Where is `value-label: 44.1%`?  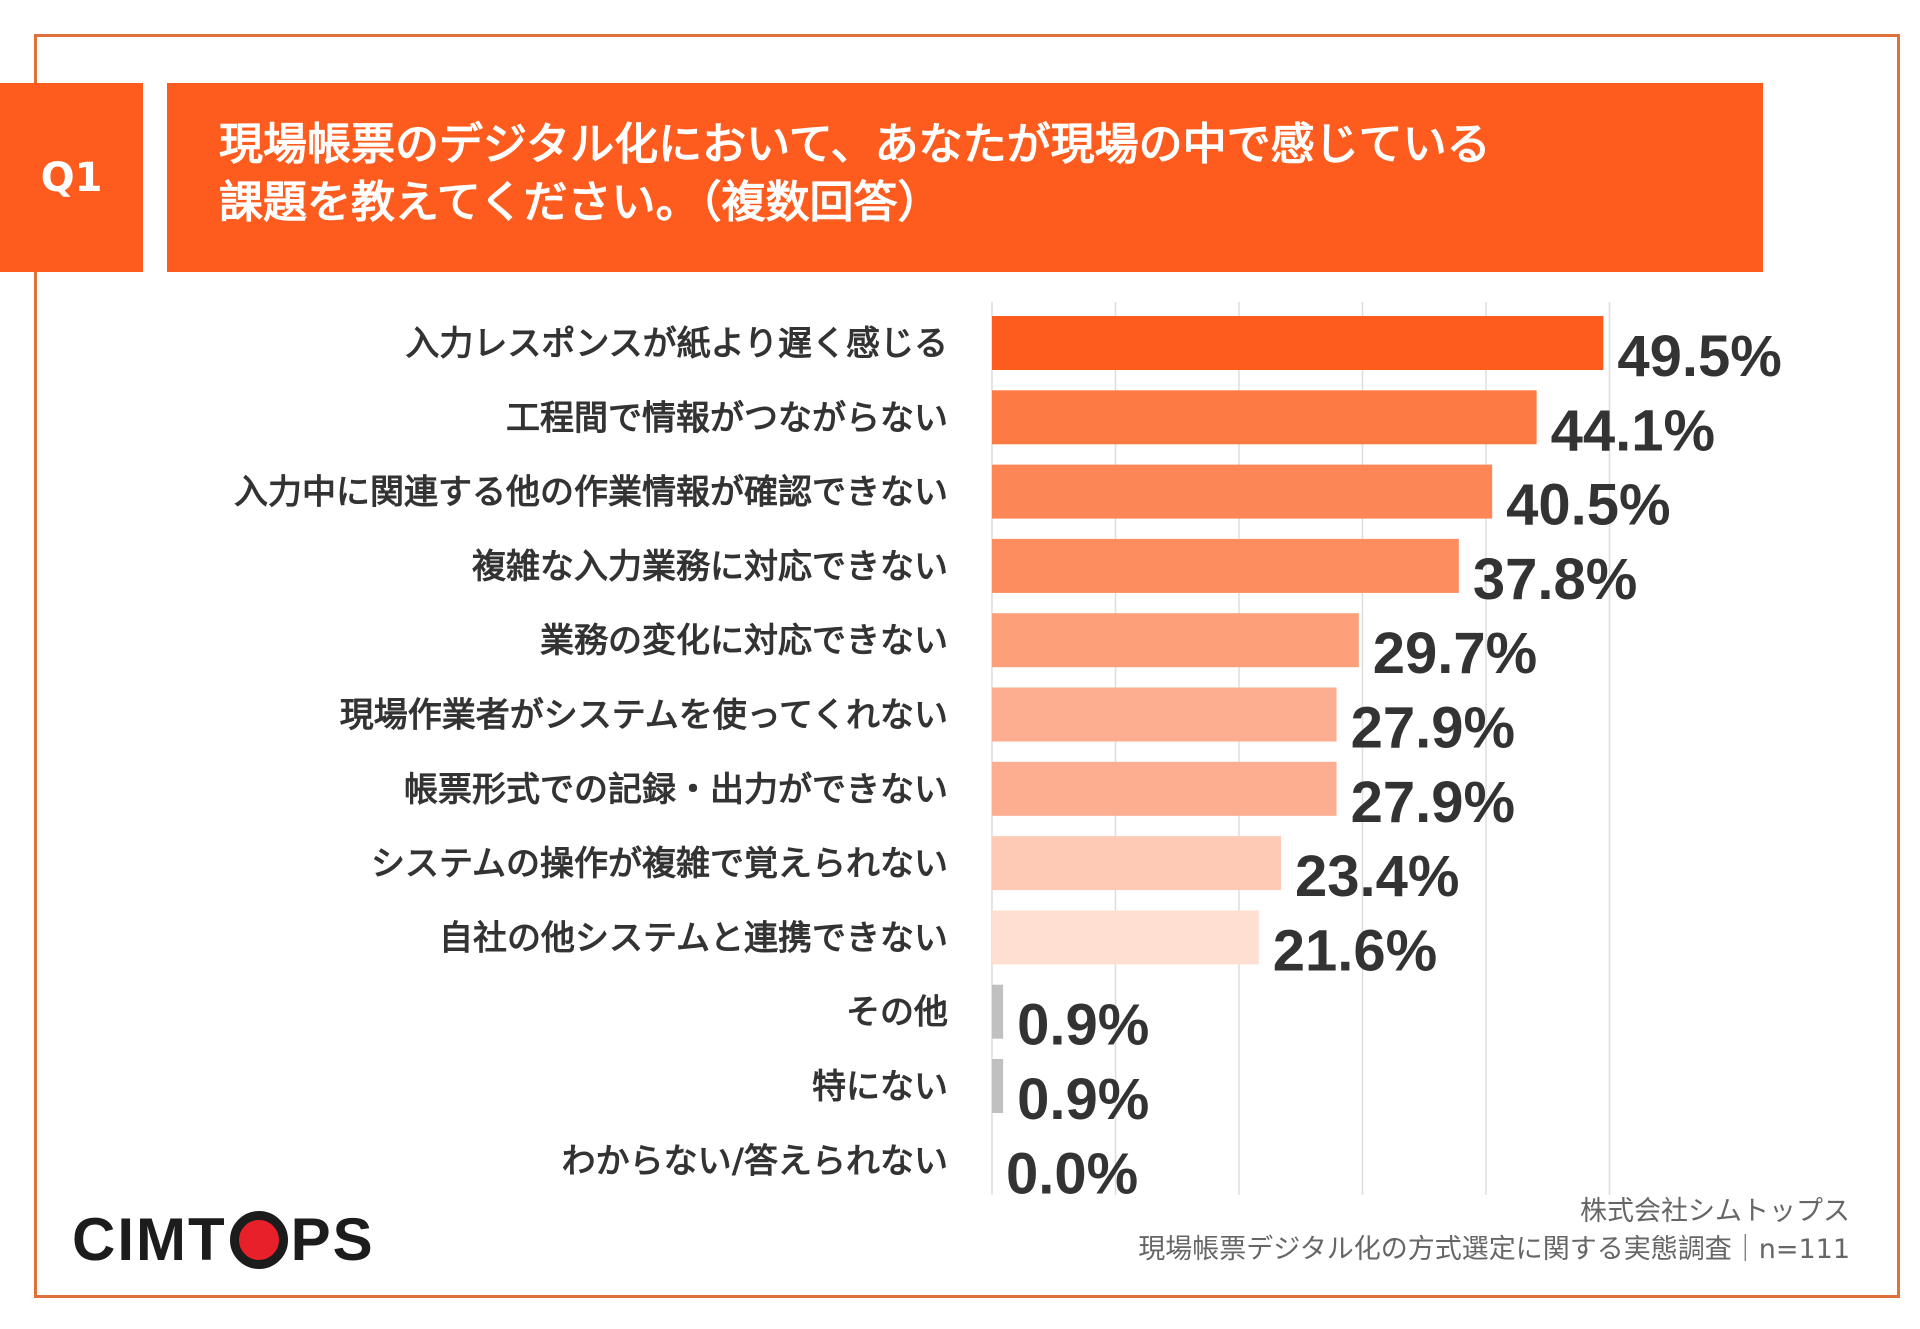 value-label: 44.1% is located at coordinates (1633, 430).